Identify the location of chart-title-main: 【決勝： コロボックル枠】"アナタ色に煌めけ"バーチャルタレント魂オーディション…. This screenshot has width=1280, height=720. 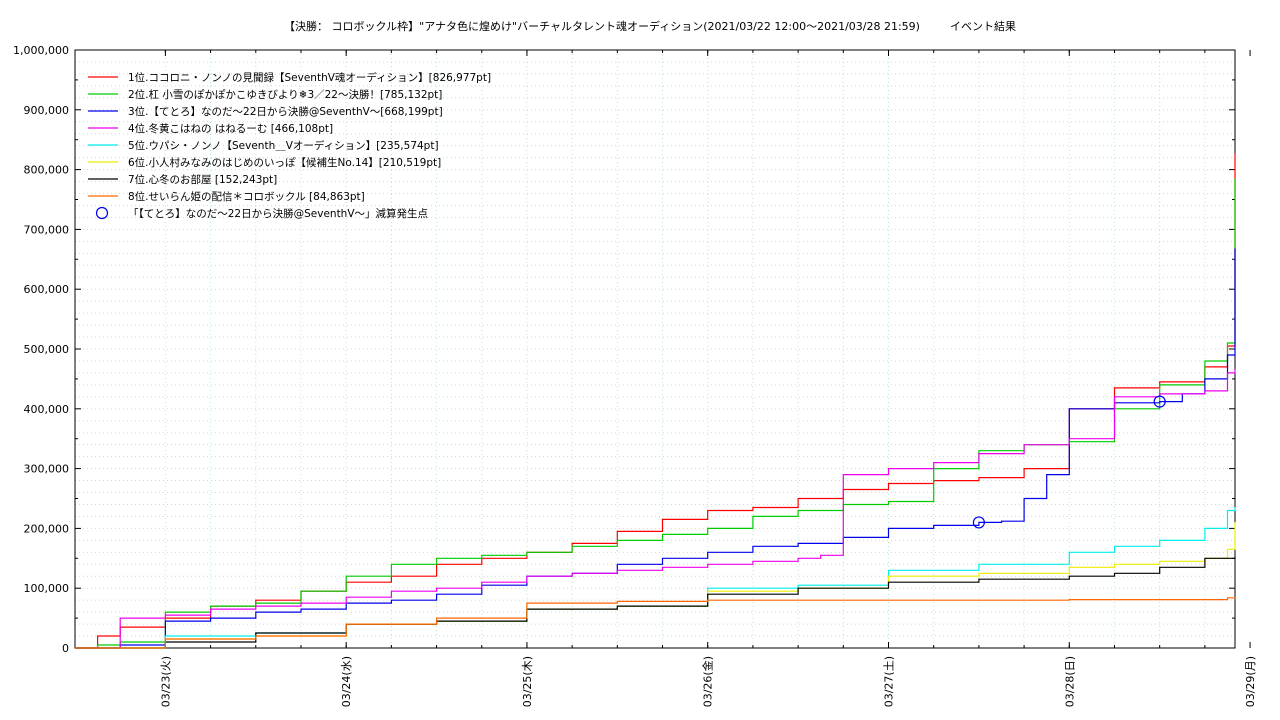
(602, 26).